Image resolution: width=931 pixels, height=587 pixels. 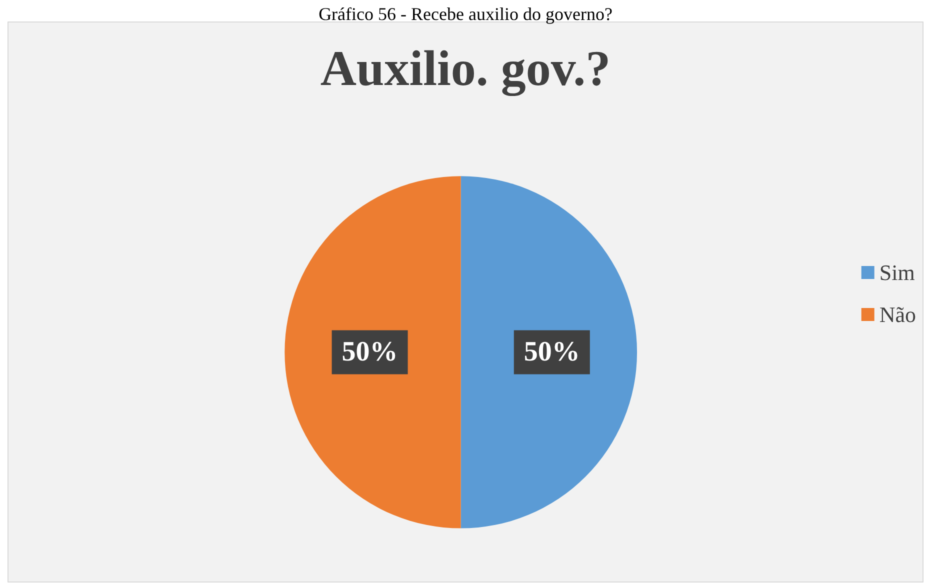 What do you see at coordinates (465, 68) in the screenshot?
I see `chart-title: Auxilio. gov.?` at bounding box center [465, 68].